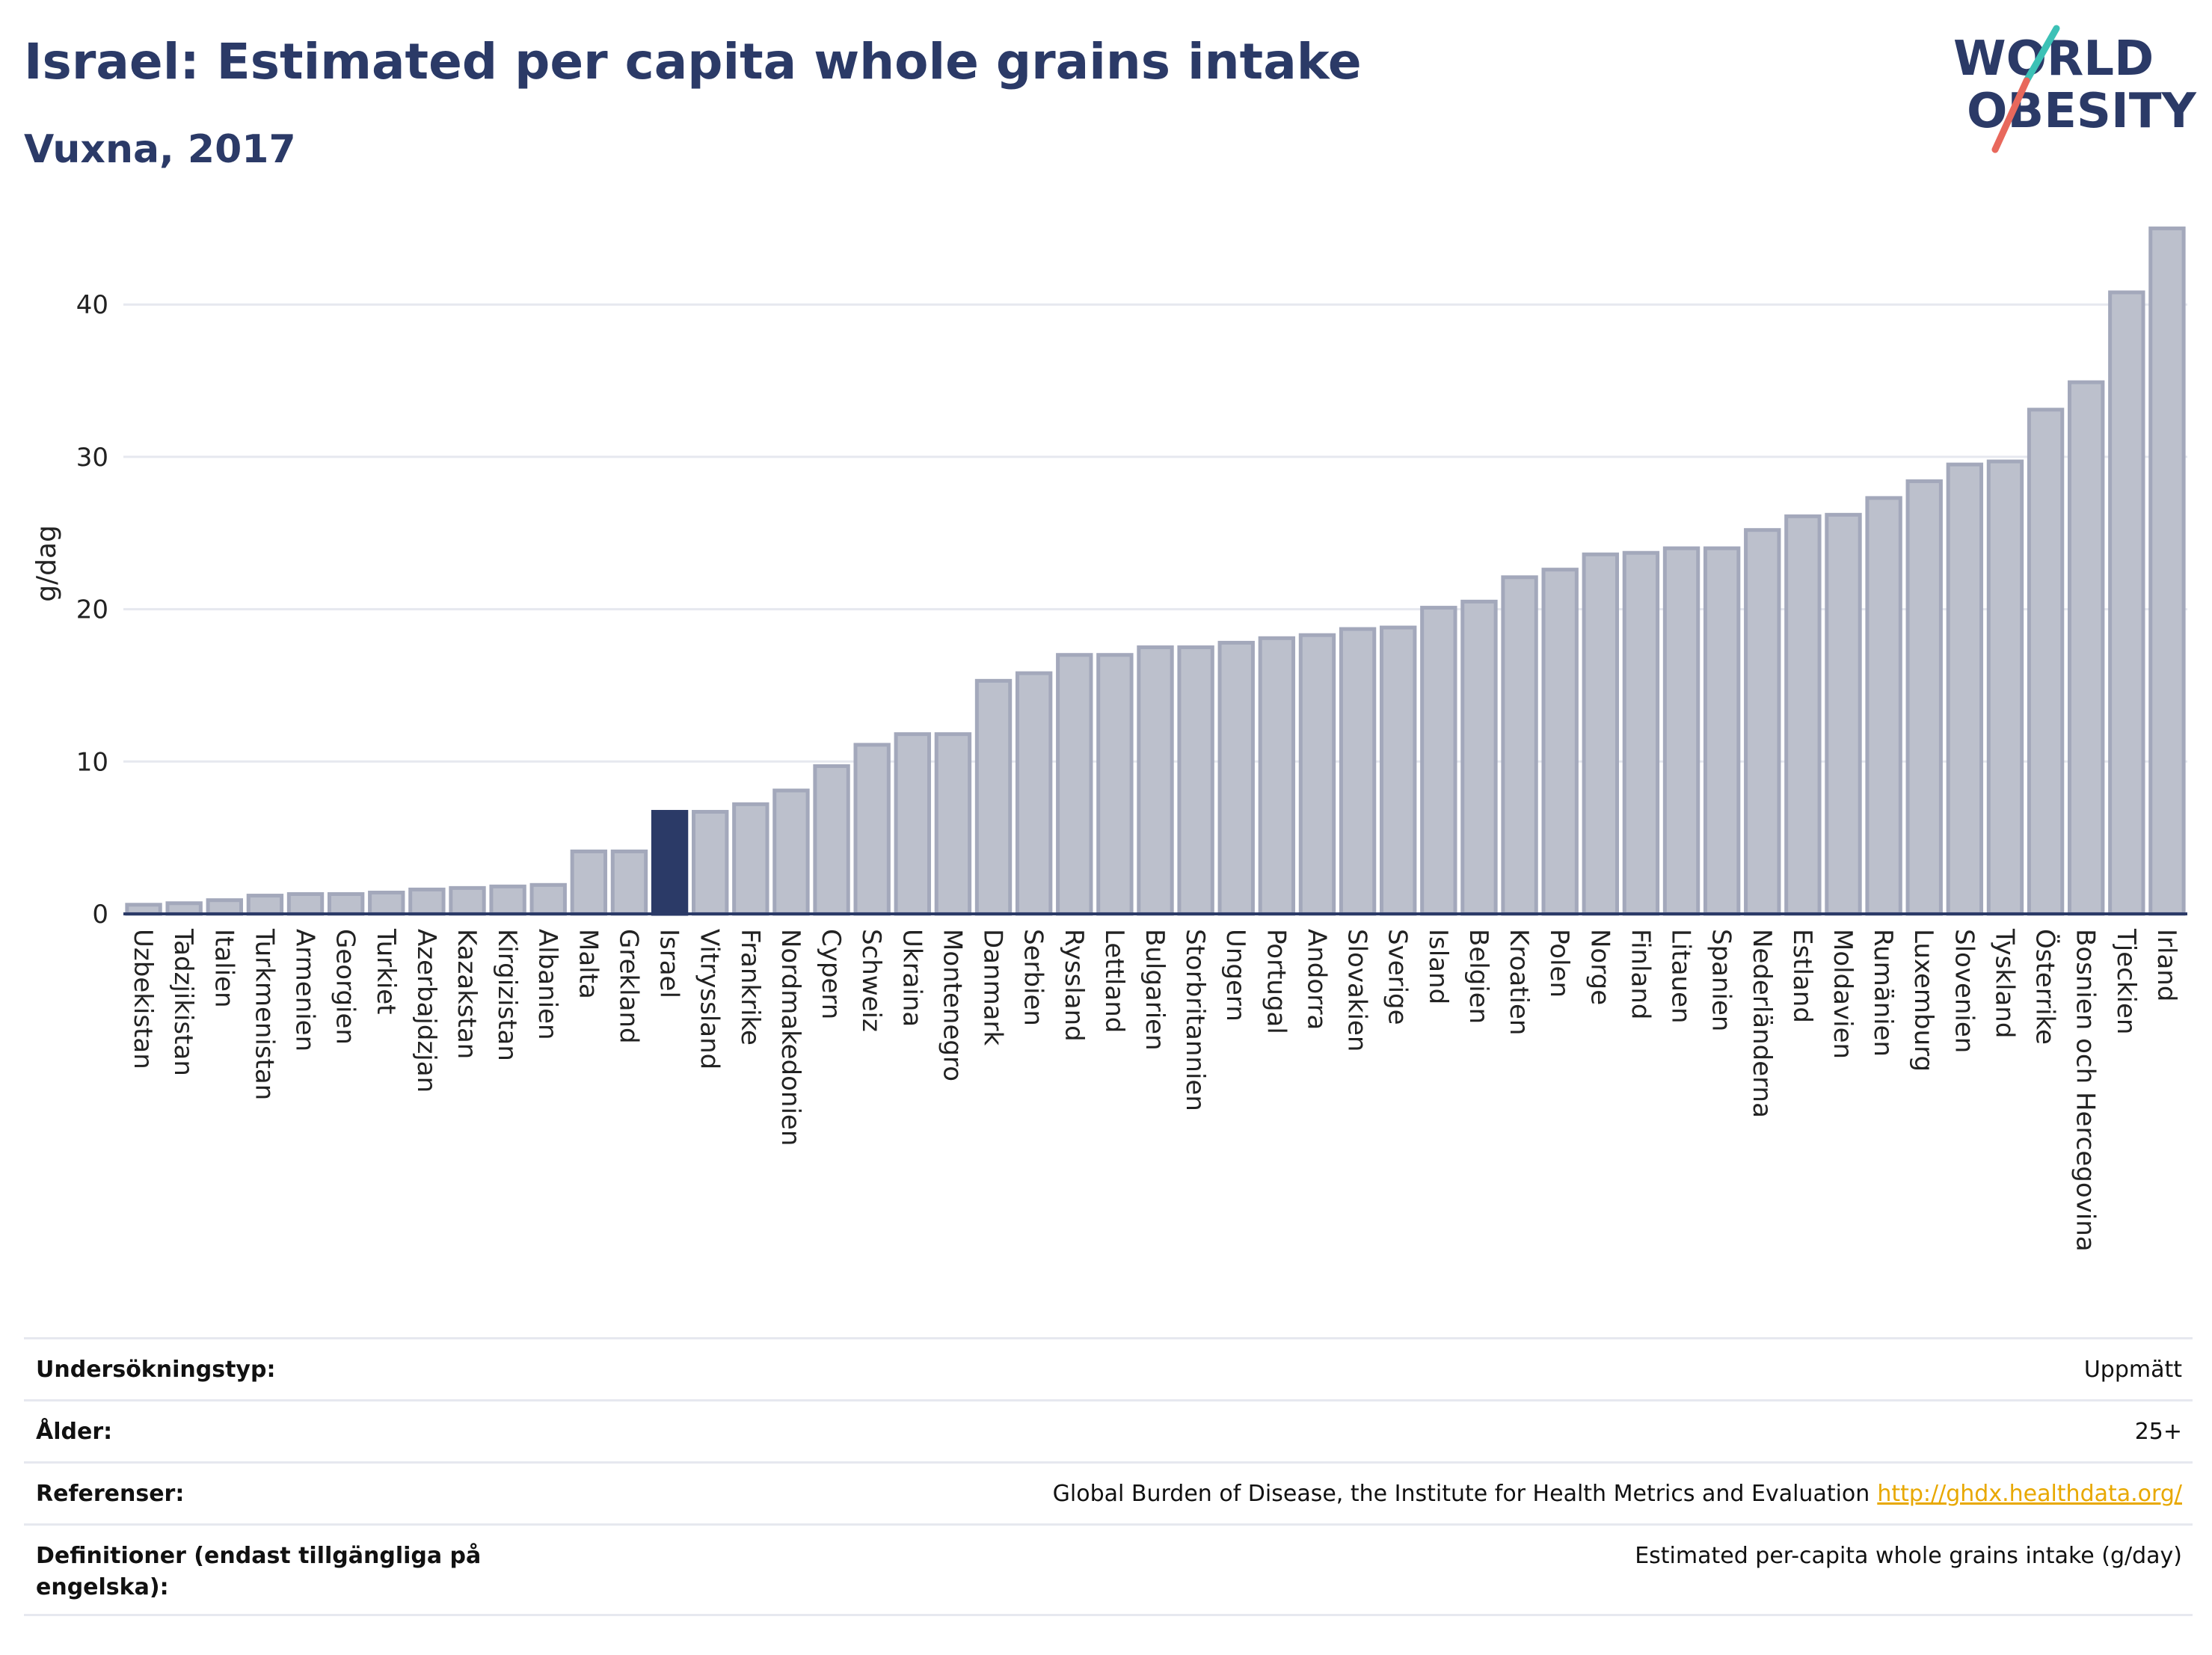  What do you see at coordinates (345, 987) in the screenshot?
I see `x-tick-label: Georgien` at bounding box center [345, 987].